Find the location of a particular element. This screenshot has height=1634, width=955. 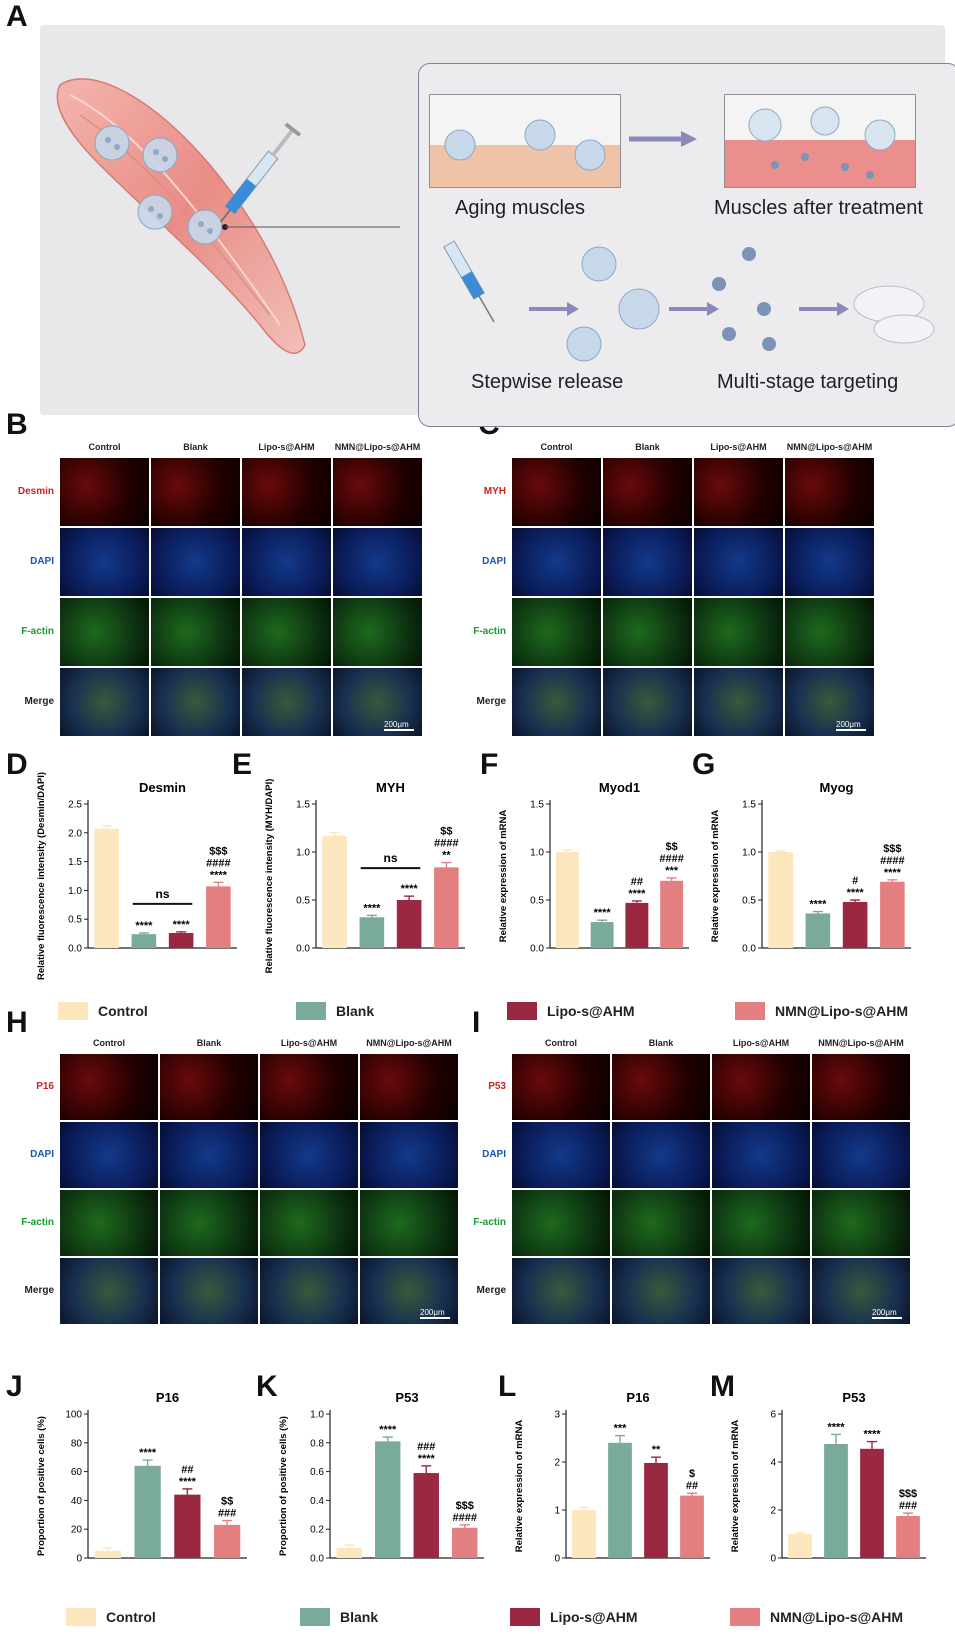

y-tick-label: 0.6 is located at coordinates (317, 1472).